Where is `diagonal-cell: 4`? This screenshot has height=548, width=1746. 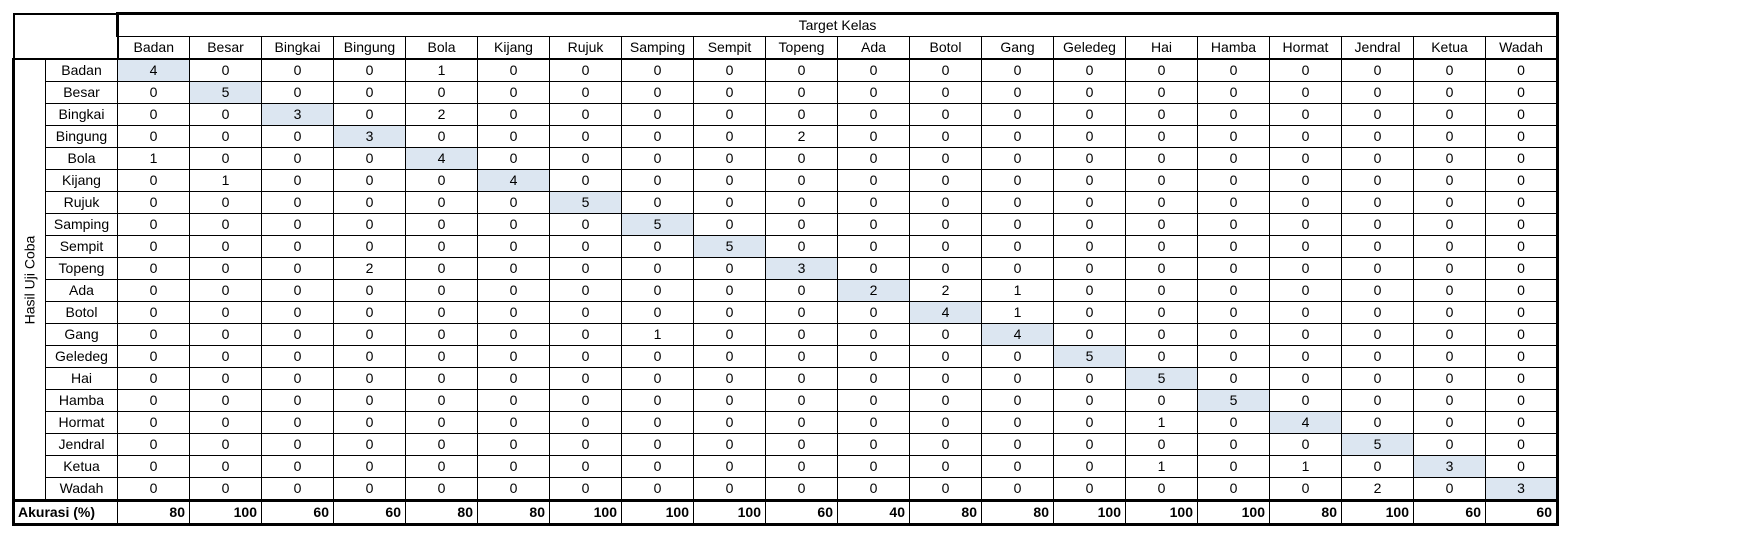 diagonal-cell: 4 is located at coordinates (1305, 422).